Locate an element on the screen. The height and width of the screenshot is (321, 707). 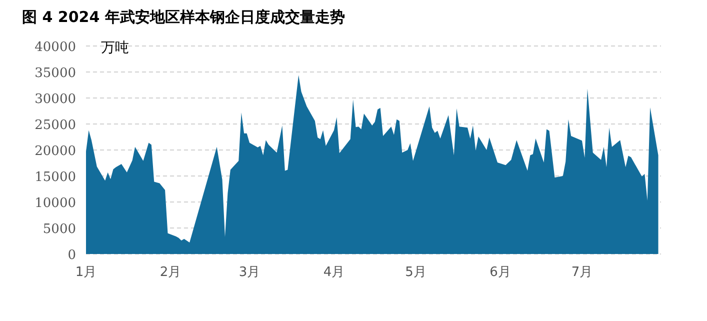
chart-title: 图 4 2024 年武安地区样本钢企日度成交量走势 is located at coordinates (183, 17).